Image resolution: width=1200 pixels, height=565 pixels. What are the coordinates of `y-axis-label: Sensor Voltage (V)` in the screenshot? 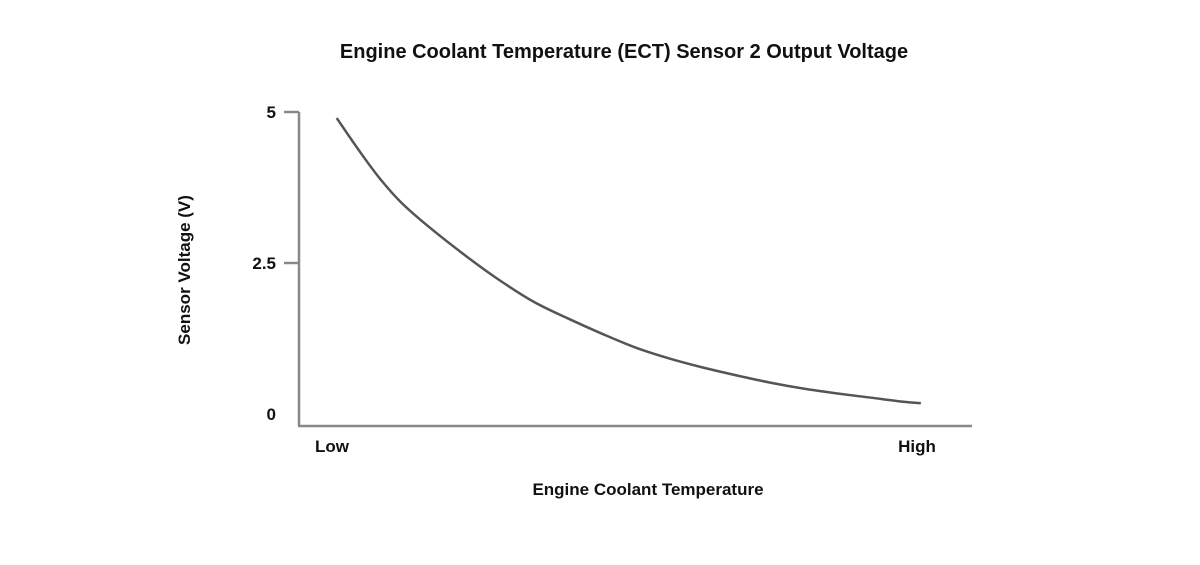 It's located at (184, 270).